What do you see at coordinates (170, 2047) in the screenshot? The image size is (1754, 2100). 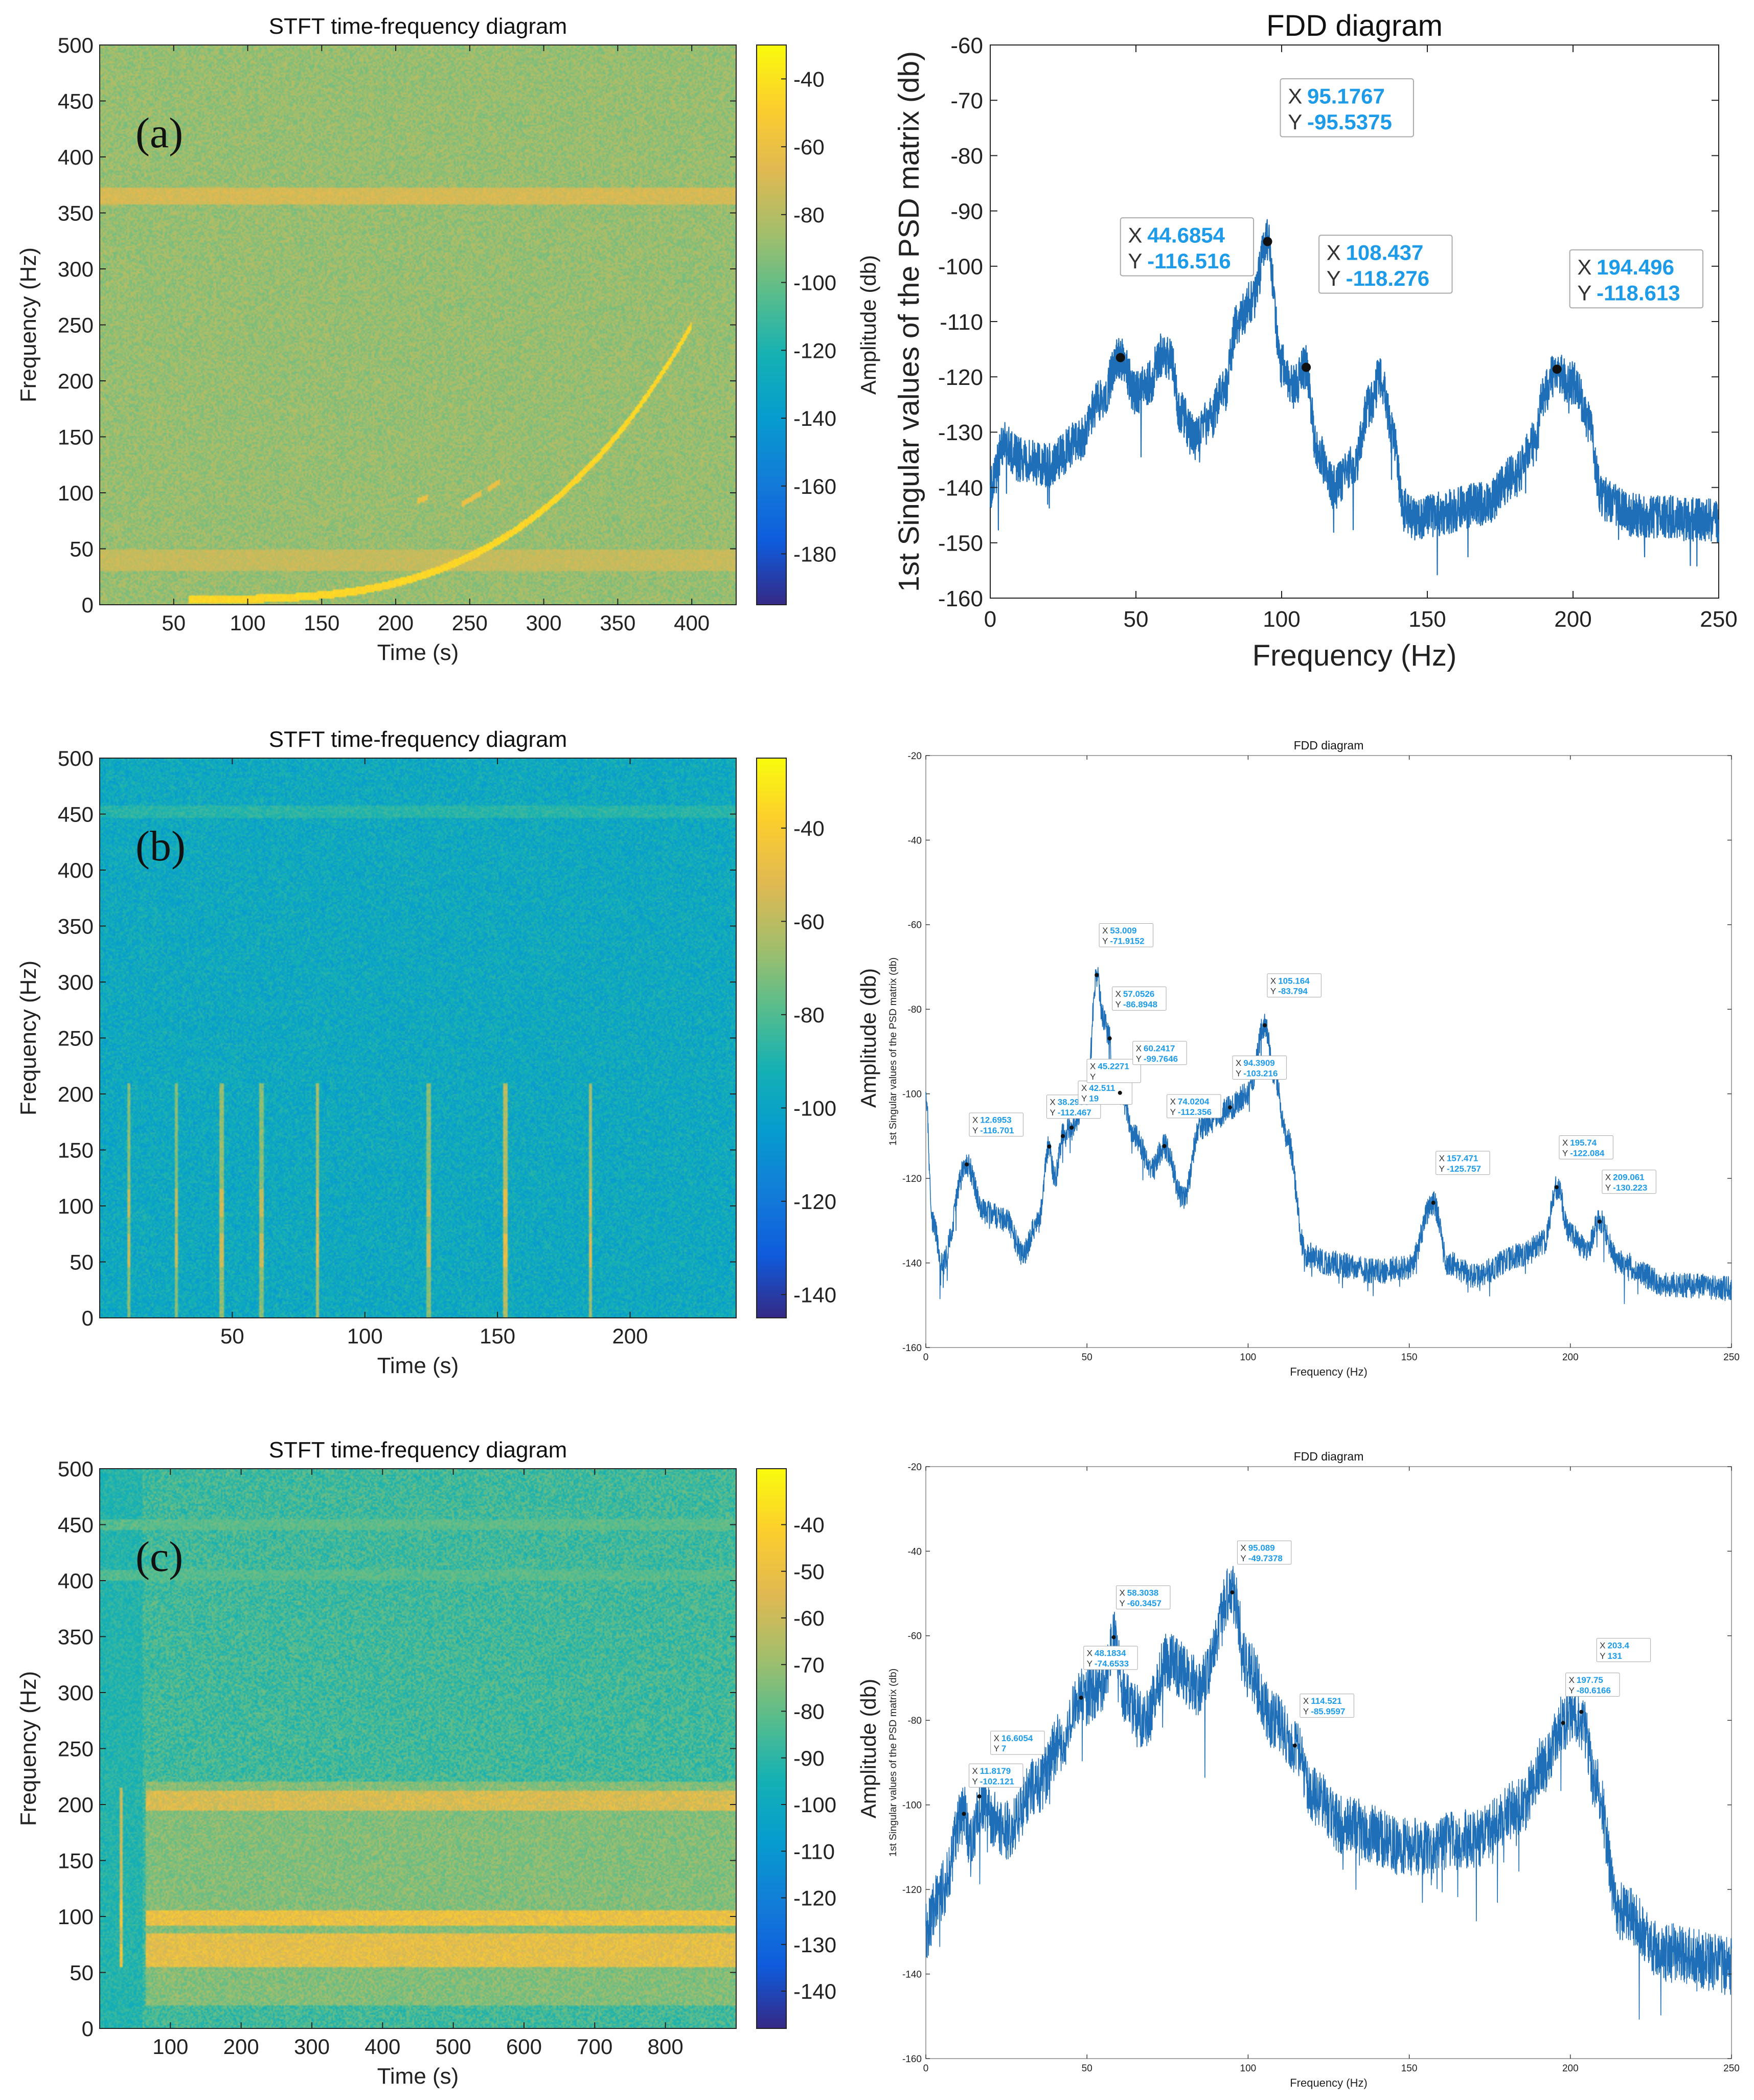 I see `x-tick-label: 100` at bounding box center [170, 2047].